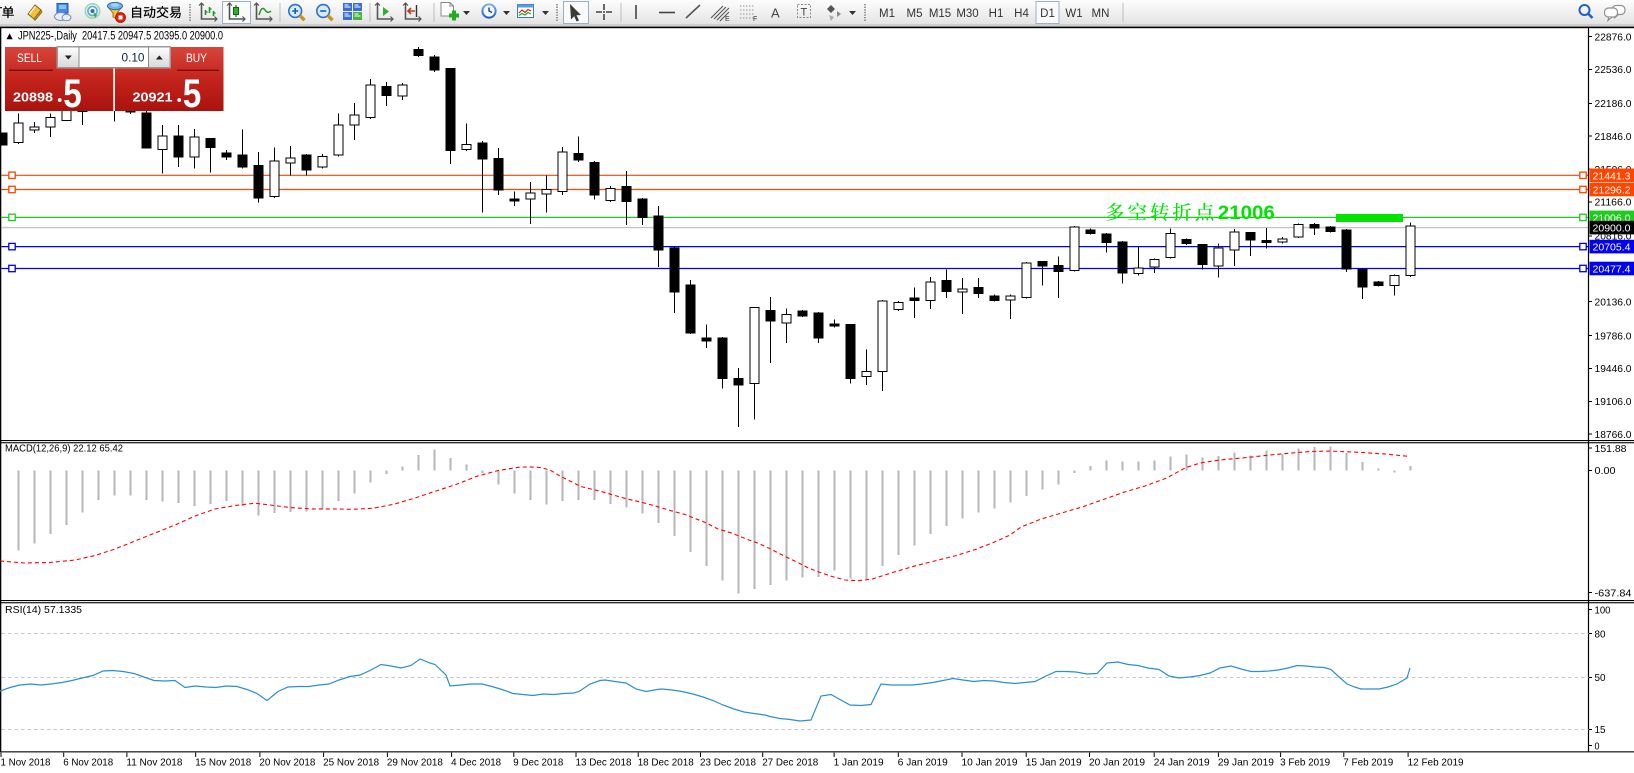 The height and width of the screenshot is (773, 1634). I want to click on svg-text: 7 Feb 2019, so click(1368, 763).